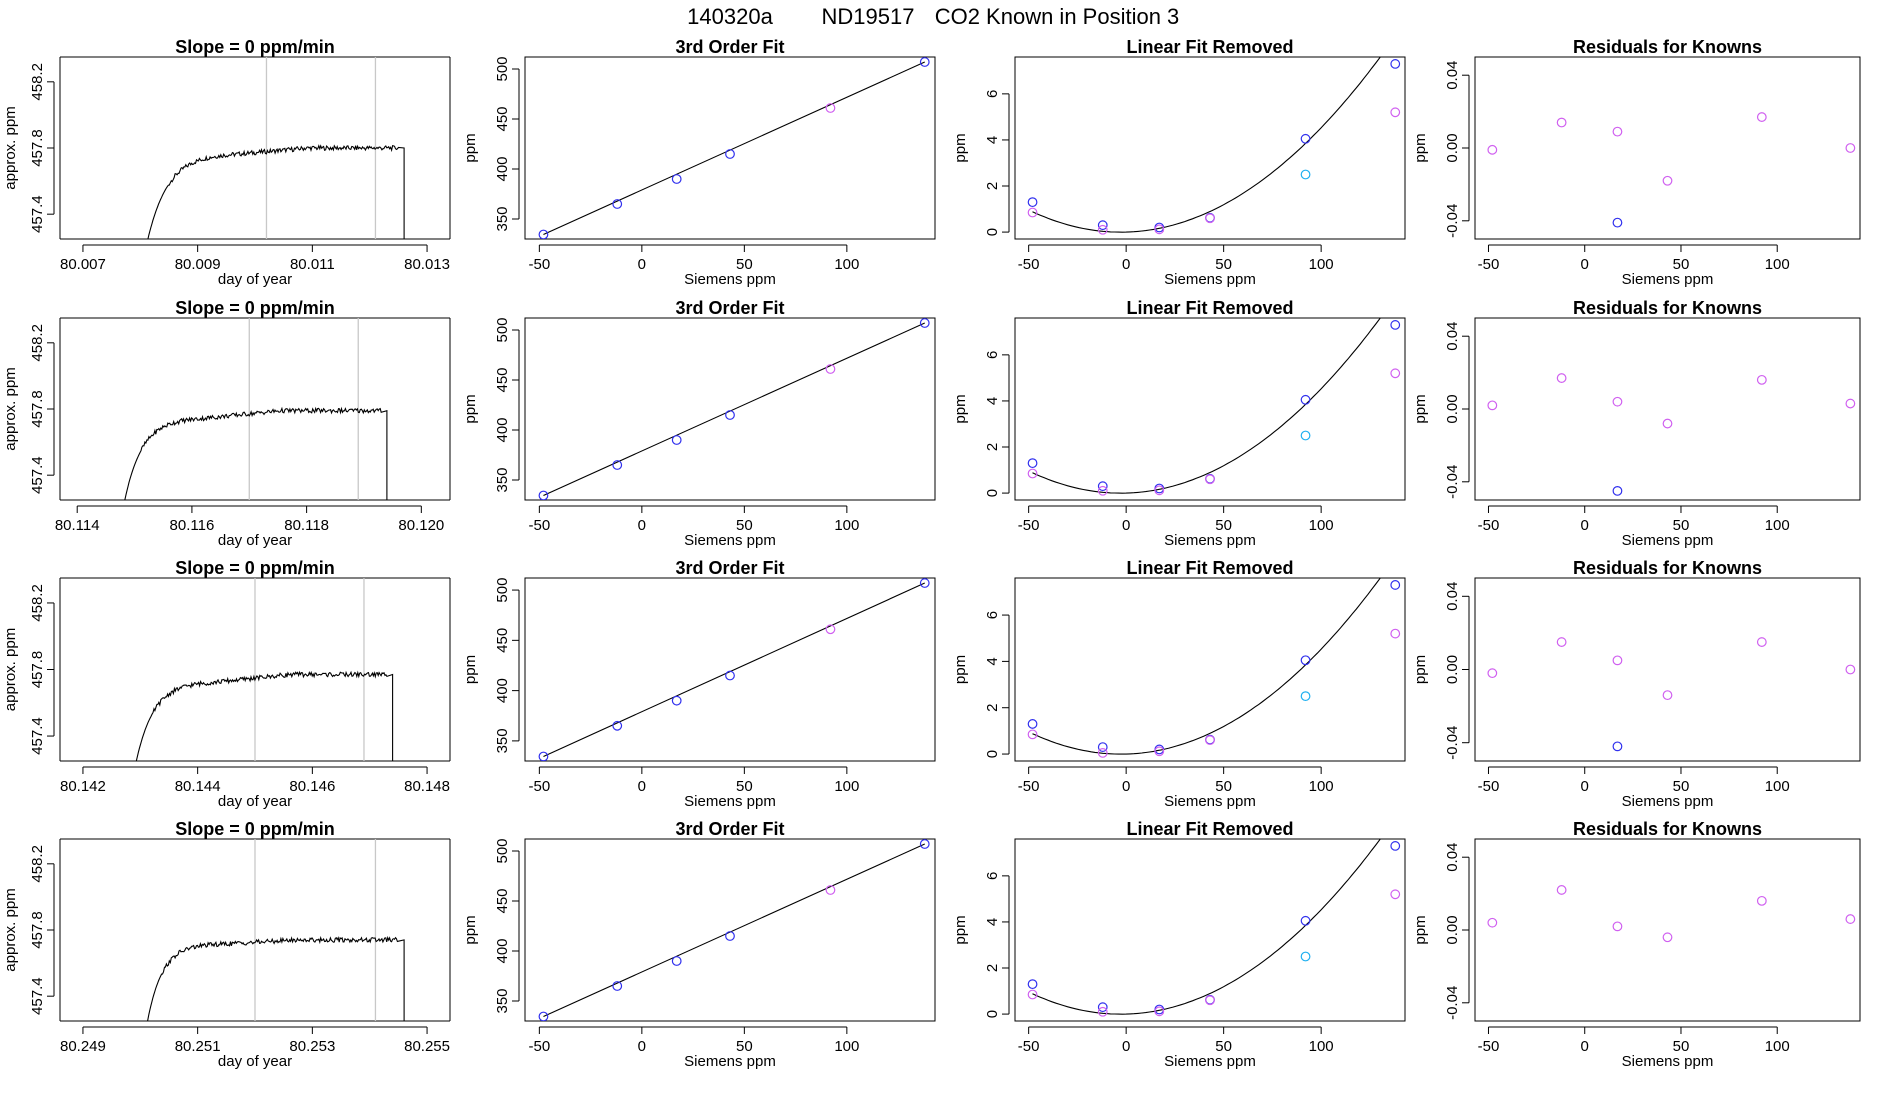 This screenshot has width=1900, height=1100. What do you see at coordinates (37, 670) in the screenshot?
I see `y-tick-label: 457.8` at bounding box center [37, 670].